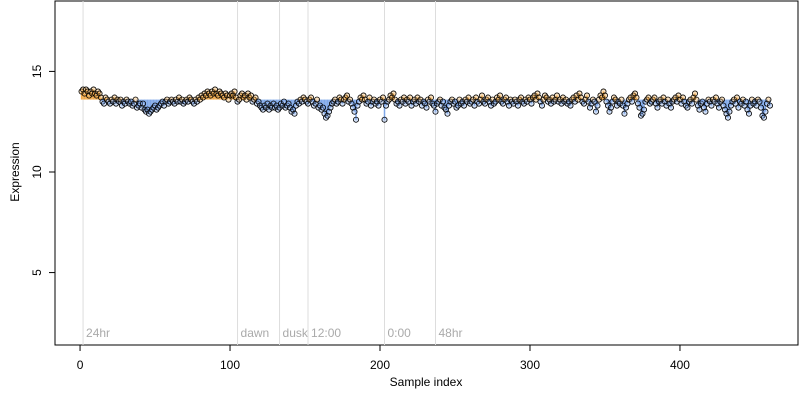  Describe the element at coordinates (296, 333) in the screenshot. I see `annotation-label: dusk` at that location.